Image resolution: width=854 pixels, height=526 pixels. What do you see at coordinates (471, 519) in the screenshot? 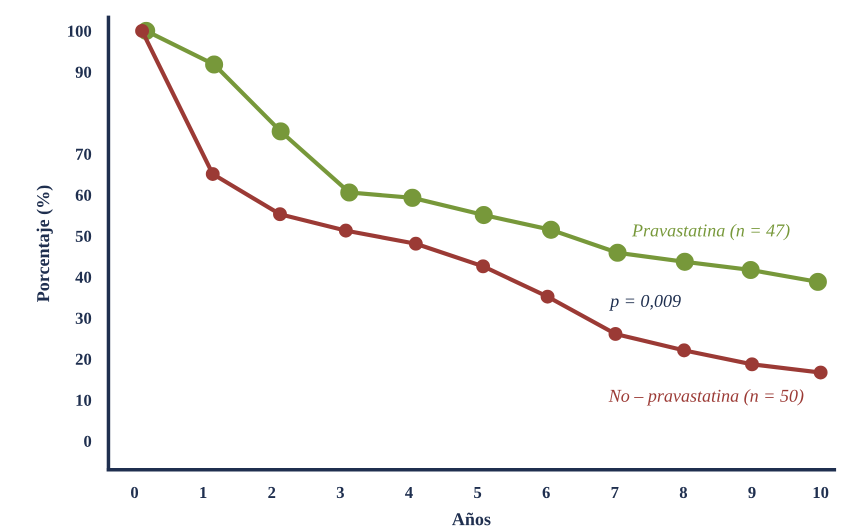
I see `x-axis-title: Años` at bounding box center [471, 519].